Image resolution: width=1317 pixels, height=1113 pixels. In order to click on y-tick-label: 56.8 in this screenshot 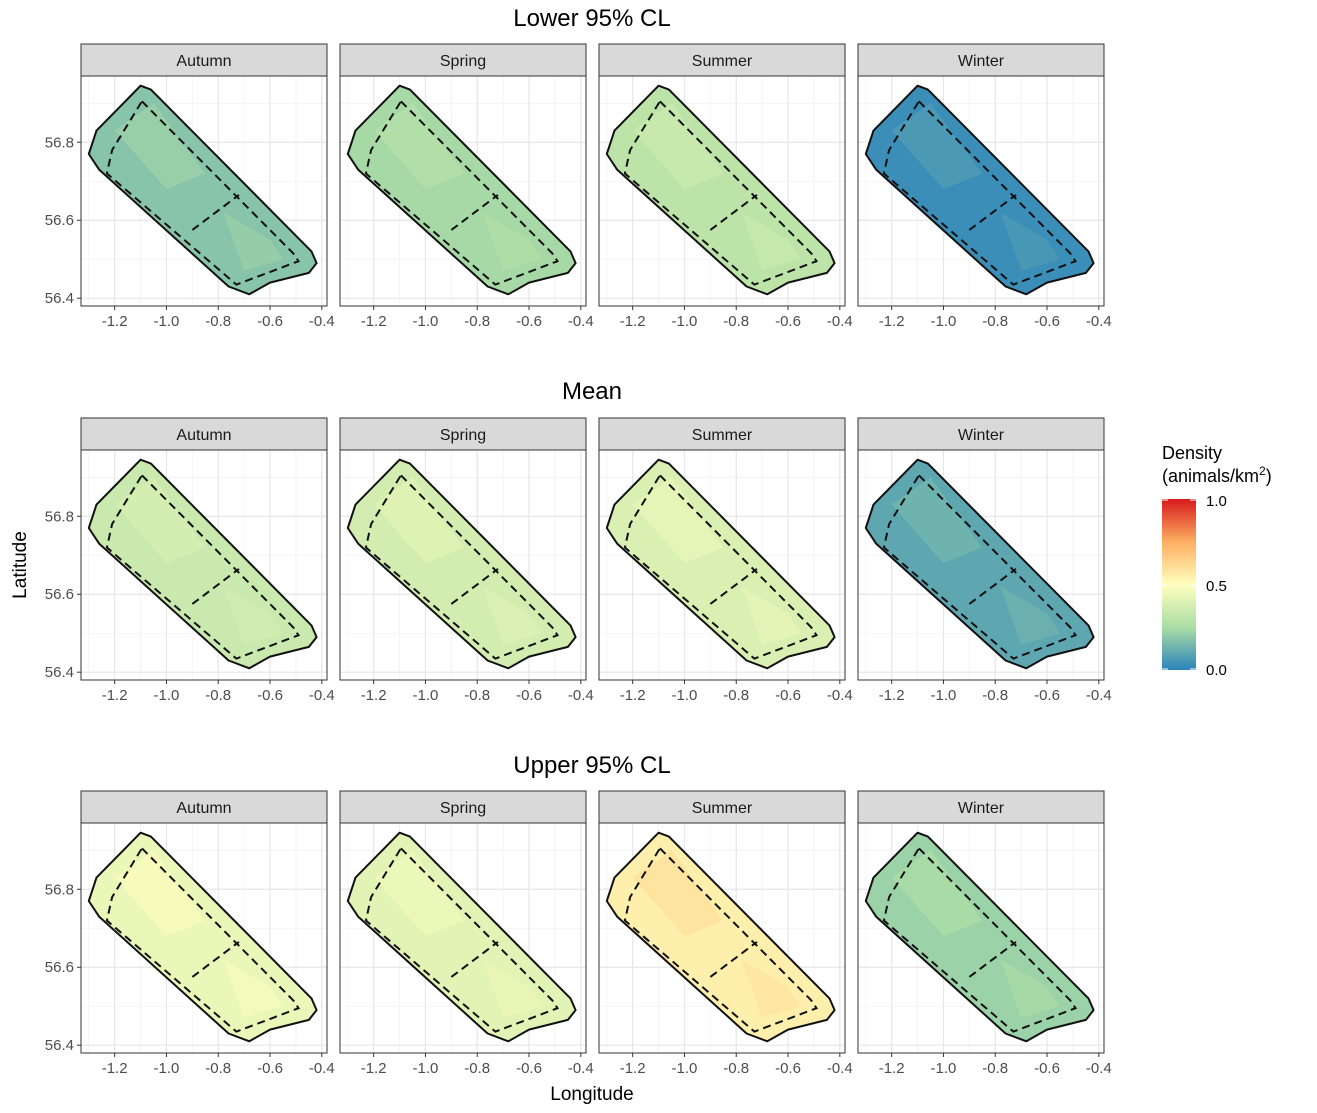, I will do `click(59, 142)`.